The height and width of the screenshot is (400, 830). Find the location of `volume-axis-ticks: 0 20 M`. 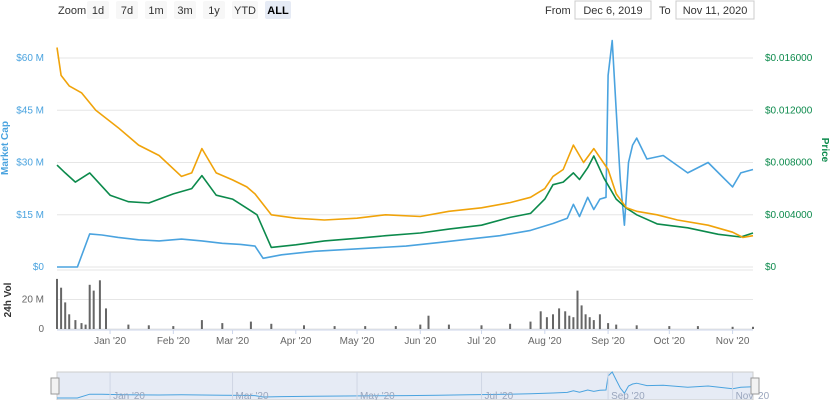

volume-axis-ticks: 0 20 M is located at coordinates (33, 315).